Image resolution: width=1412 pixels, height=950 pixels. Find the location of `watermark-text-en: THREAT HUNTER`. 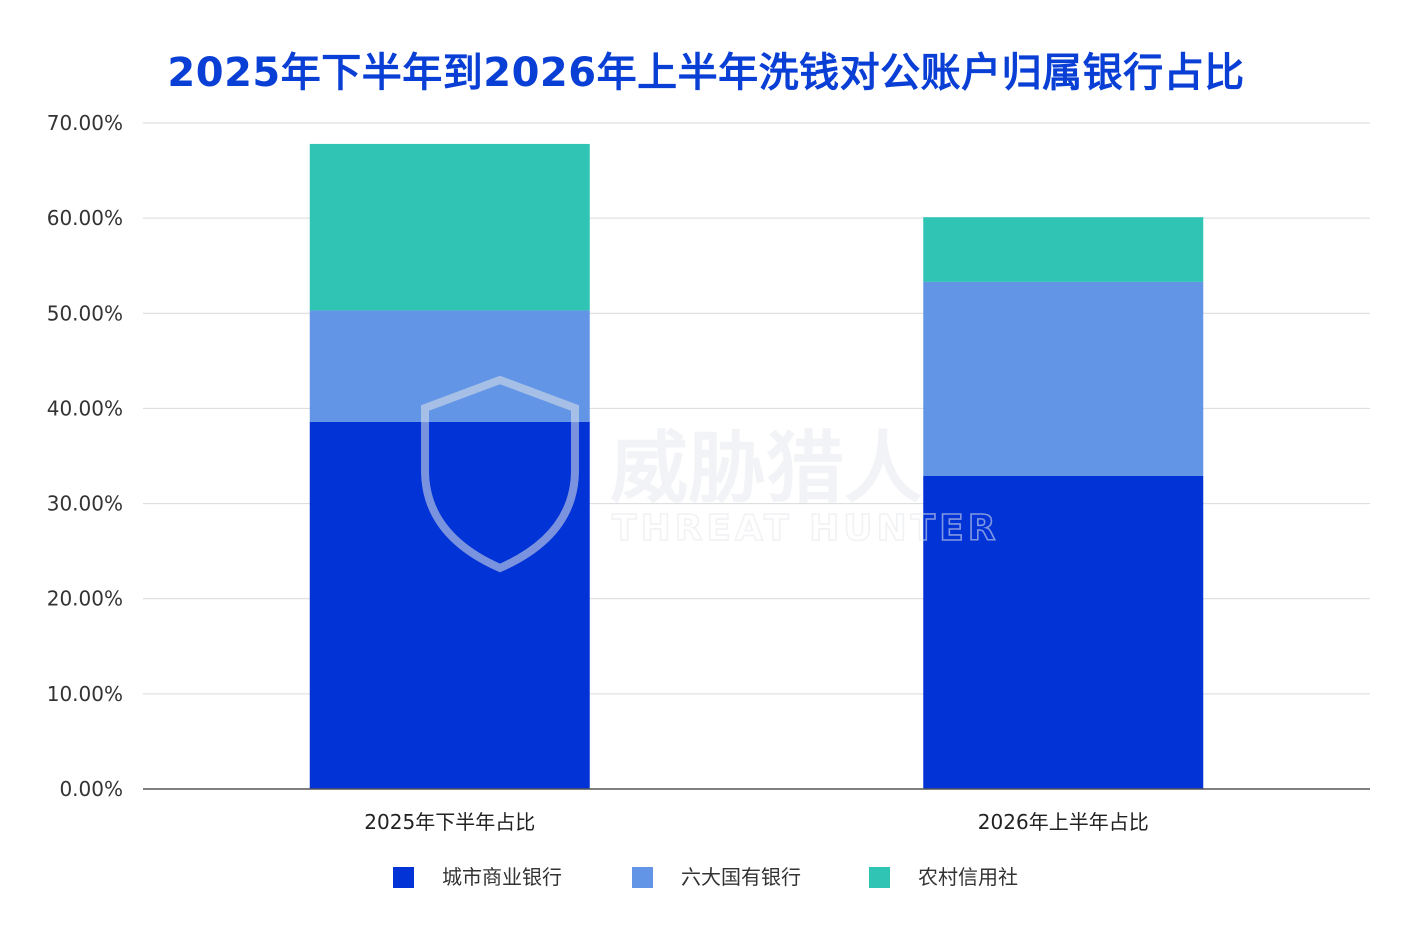

watermark-text-en: THREAT HUNTER is located at coordinates (806, 528).